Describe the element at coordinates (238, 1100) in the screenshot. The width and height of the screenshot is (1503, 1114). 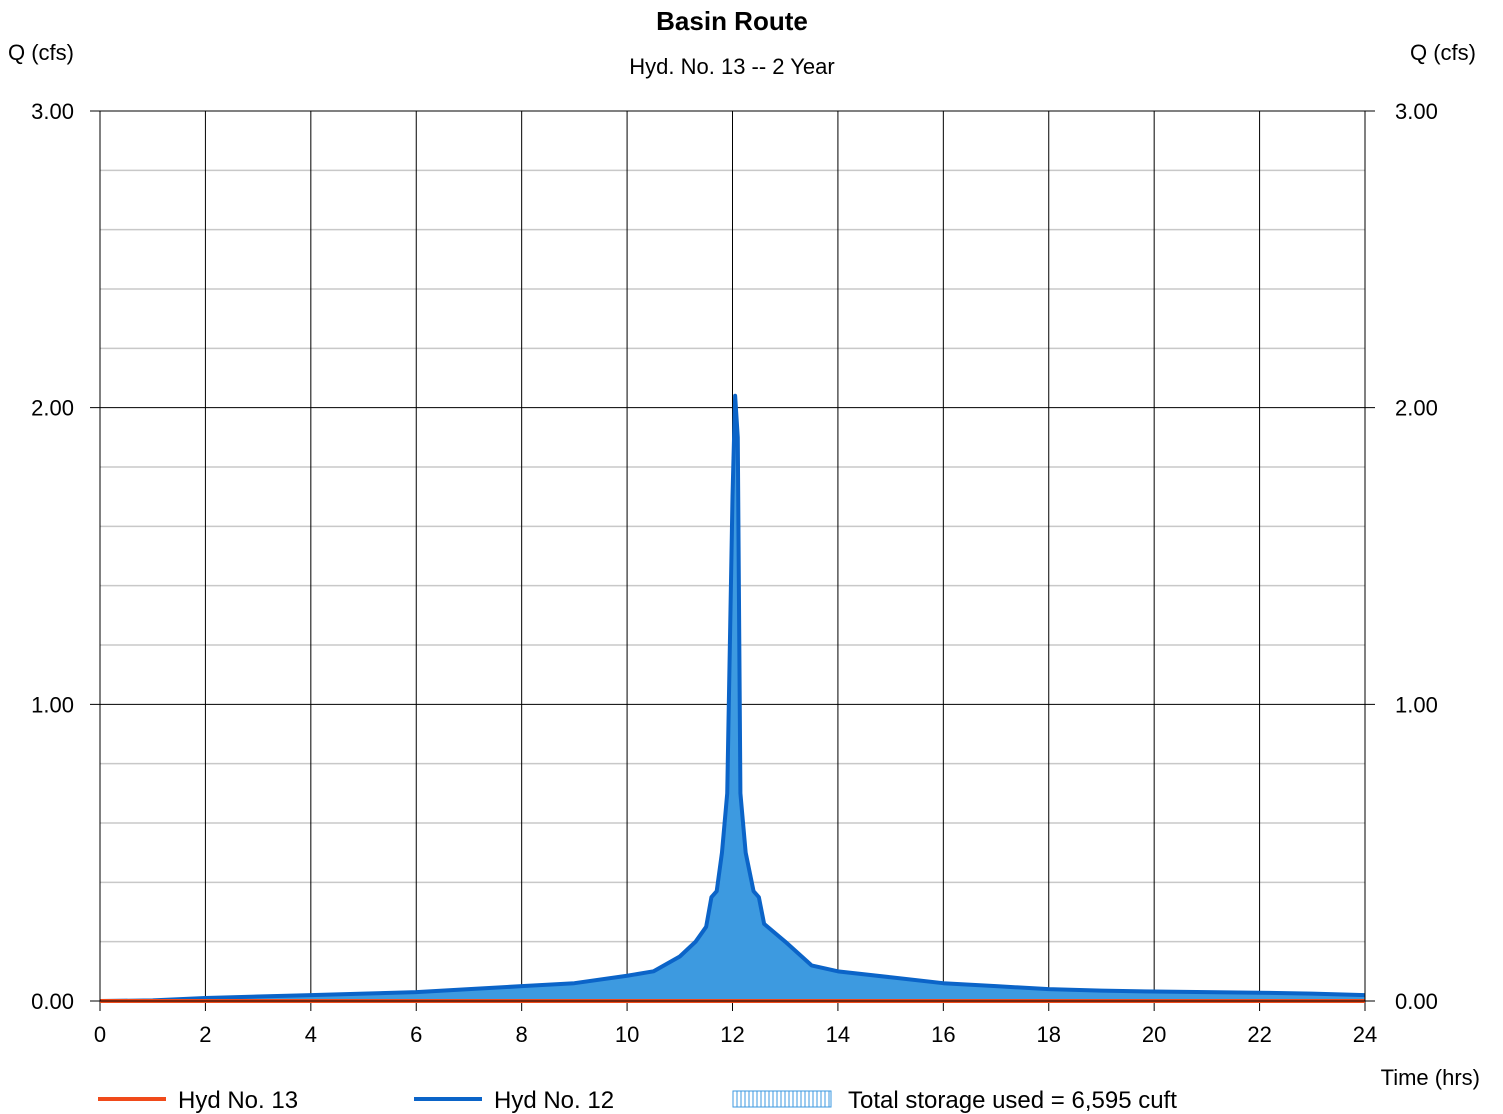
I see `legend-label-hyd-13: Hyd No. 13` at that location.